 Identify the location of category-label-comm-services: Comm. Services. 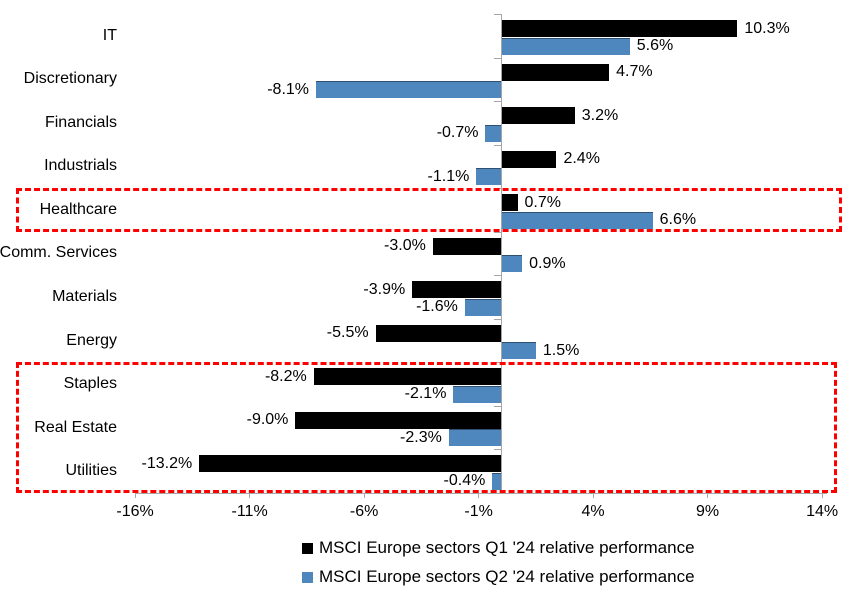
(58, 253).